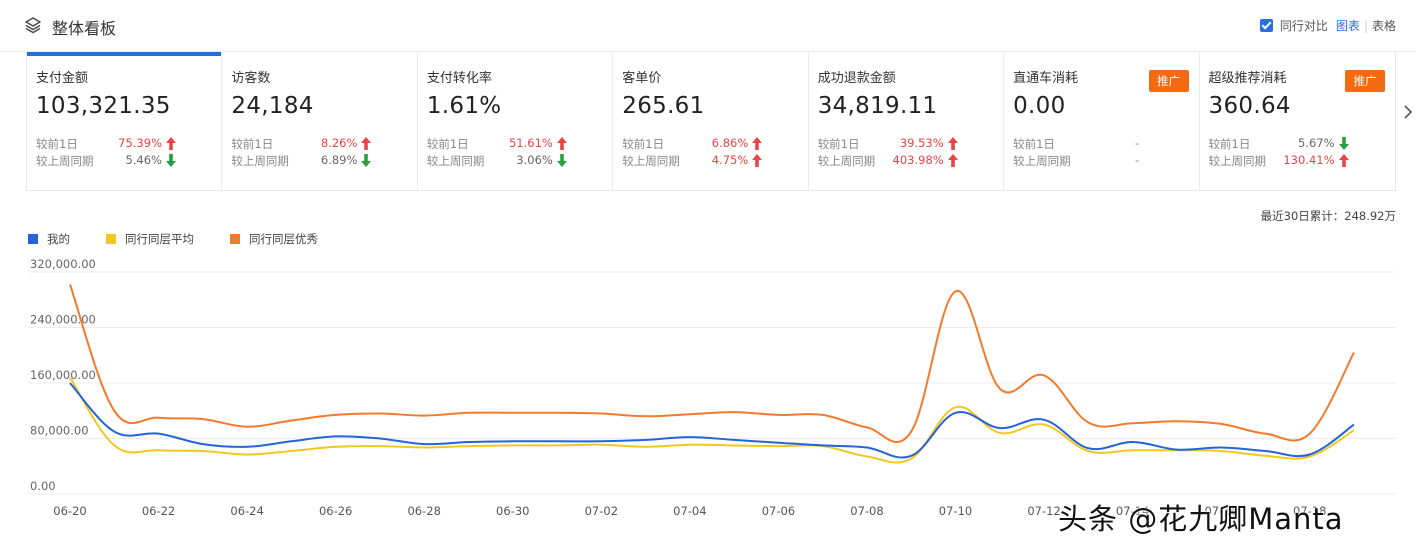 This screenshot has height=549, width=1416. I want to click on metric-value: 360.64, so click(1249, 106).